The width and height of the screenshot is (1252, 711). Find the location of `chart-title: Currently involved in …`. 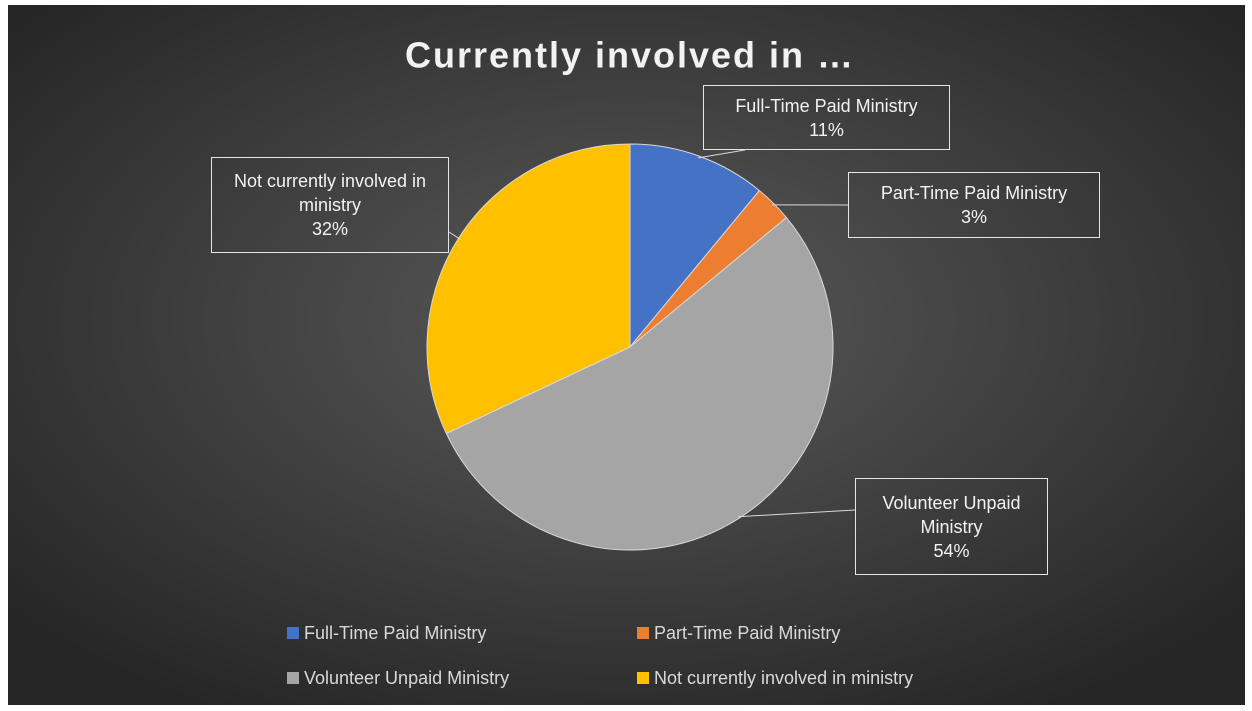

chart-title: Currently involved in … is located at coordinates (630, 55).